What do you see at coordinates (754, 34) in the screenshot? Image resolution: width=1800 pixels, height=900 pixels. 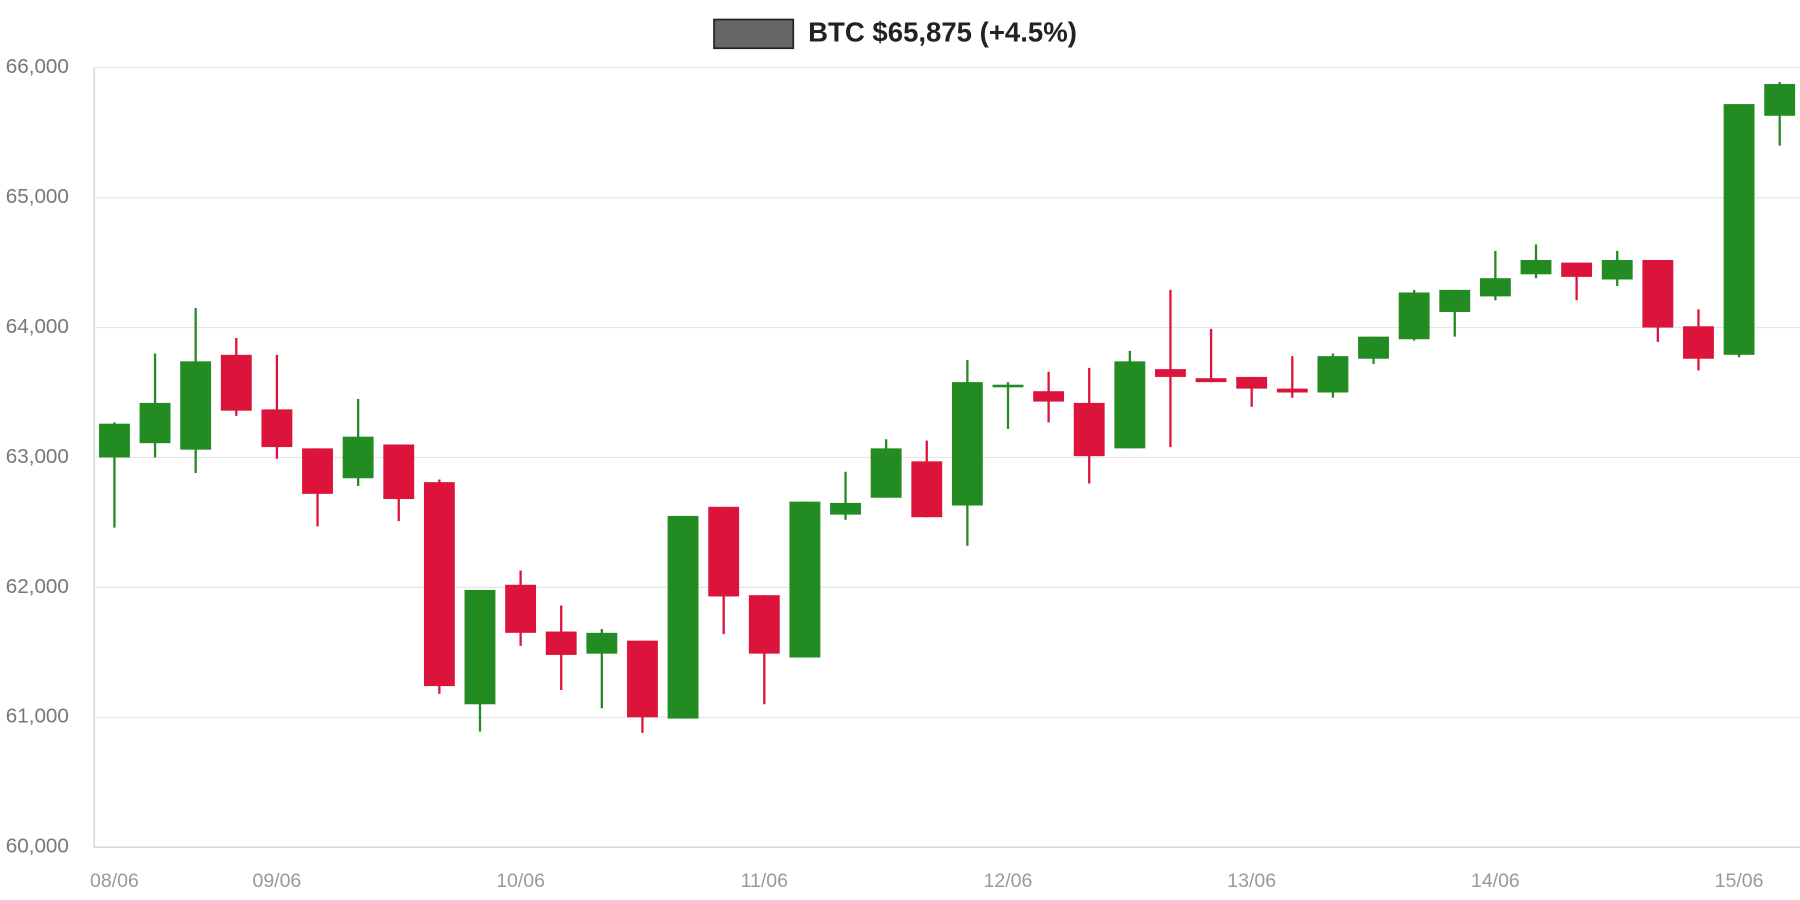 I see `legend-swatch` at bounding box center [754, 34].